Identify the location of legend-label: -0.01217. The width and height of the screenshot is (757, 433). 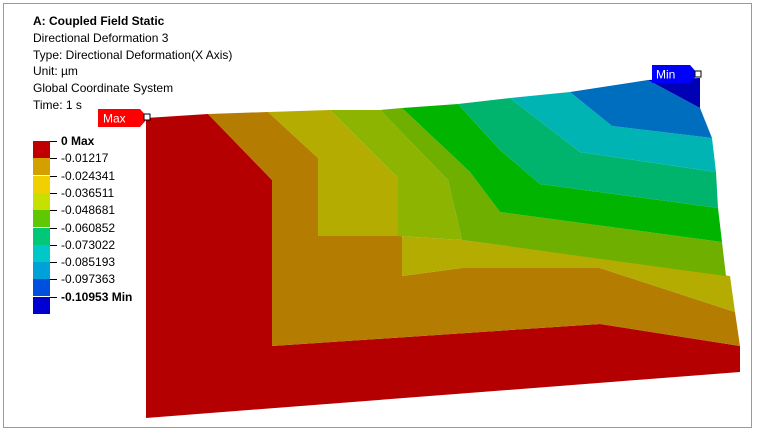
(85, 158).